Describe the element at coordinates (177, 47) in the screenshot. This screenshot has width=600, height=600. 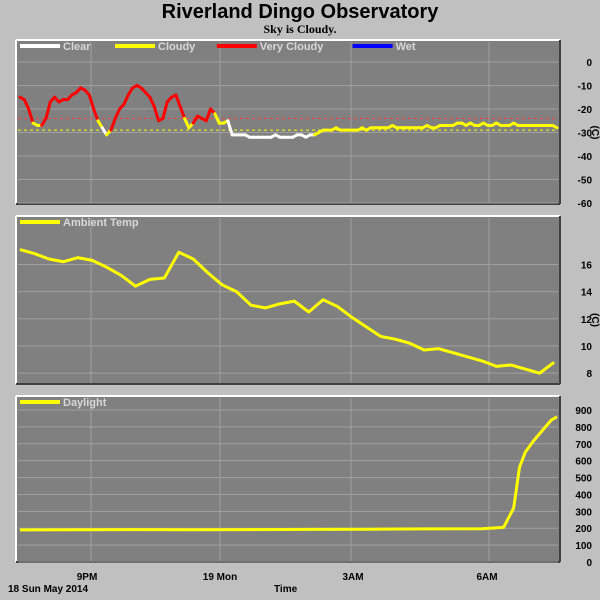
I see `legend-label: Cloudy` at that location.